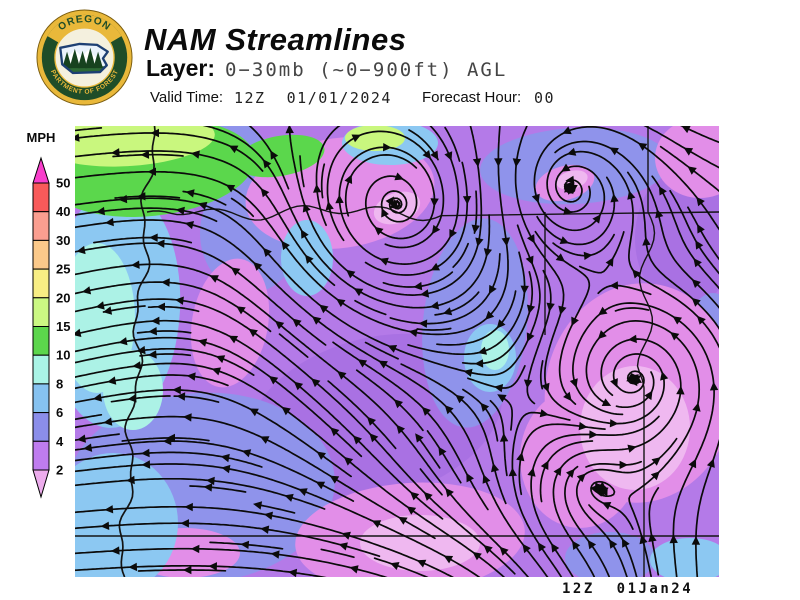  I want to click on colorbar-over-arrow, so click(41, 170).